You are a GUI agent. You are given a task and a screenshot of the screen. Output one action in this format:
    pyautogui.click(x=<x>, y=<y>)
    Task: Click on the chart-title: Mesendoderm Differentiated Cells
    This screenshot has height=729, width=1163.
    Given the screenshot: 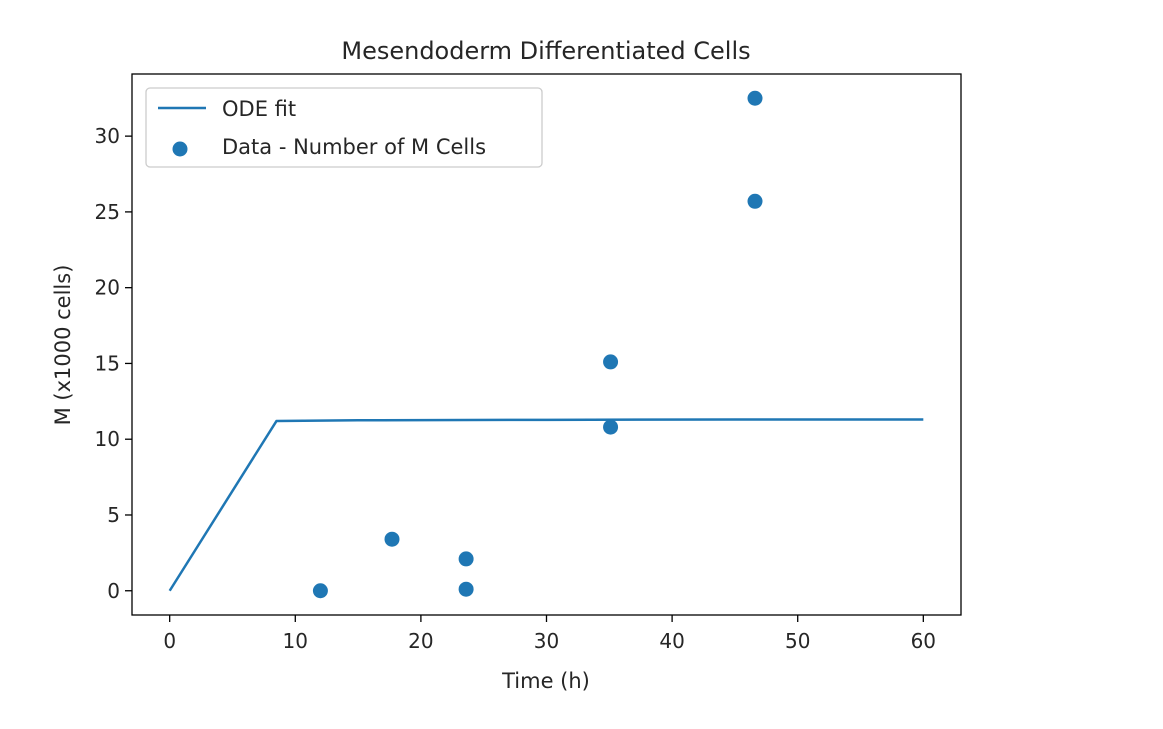 What is the action you would take?
    pyautogui.click(x=545, y=51)
    